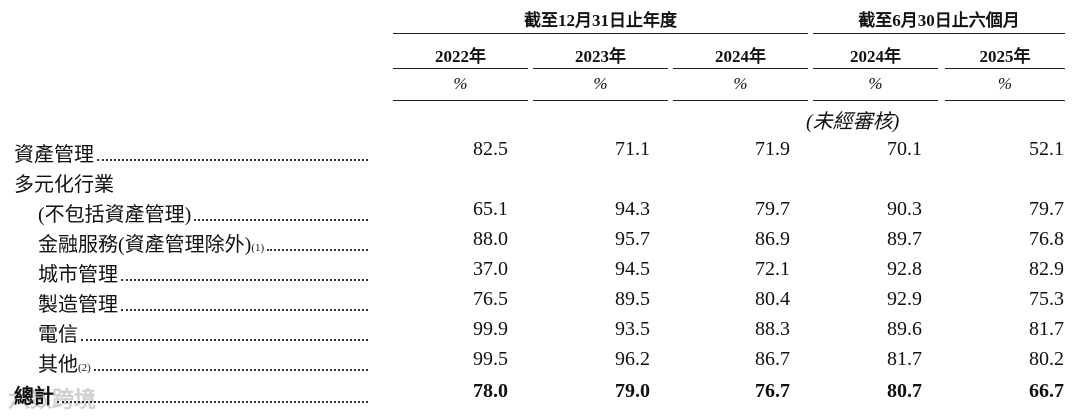 Image resolution: width=1080 pixels, height=419 pixels. Describe the element at coordinates (632, 329) in the screenshot. I see `cell-value: 93.5` at that location.